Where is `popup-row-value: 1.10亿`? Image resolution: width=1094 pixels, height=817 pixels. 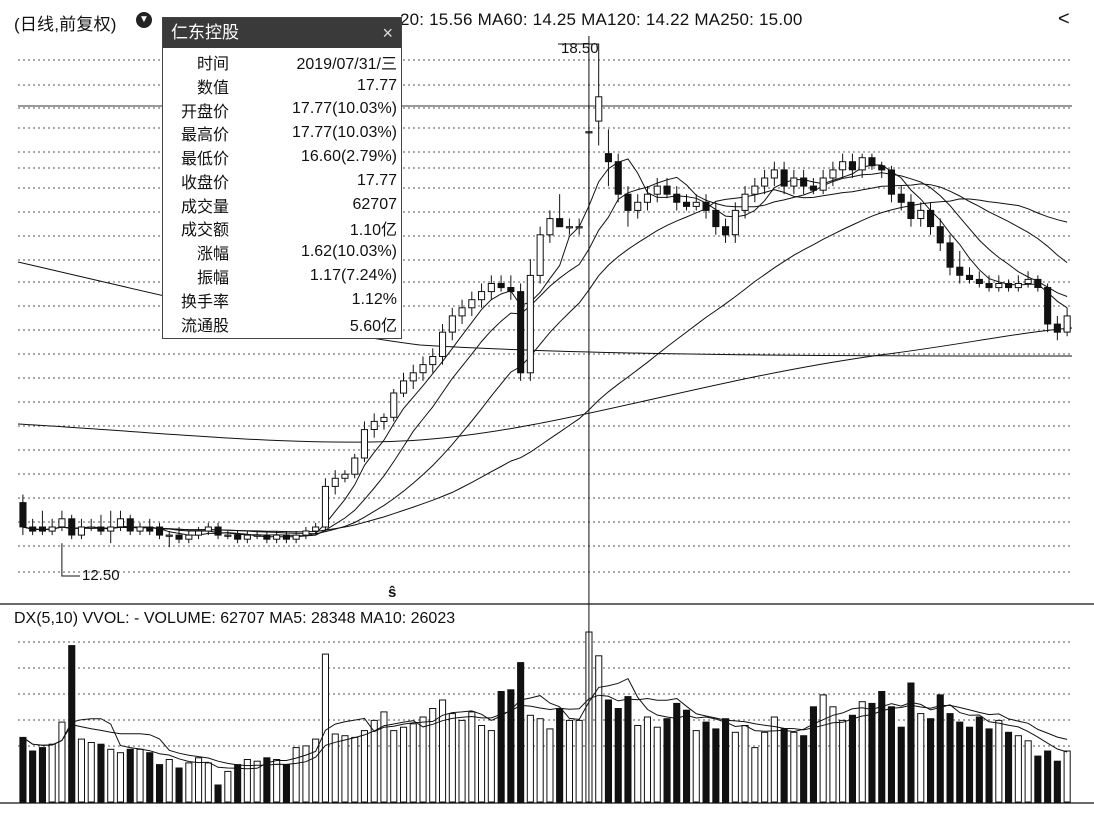
popup-row-value: 1.10亿 is located at coordinates (373, 231).